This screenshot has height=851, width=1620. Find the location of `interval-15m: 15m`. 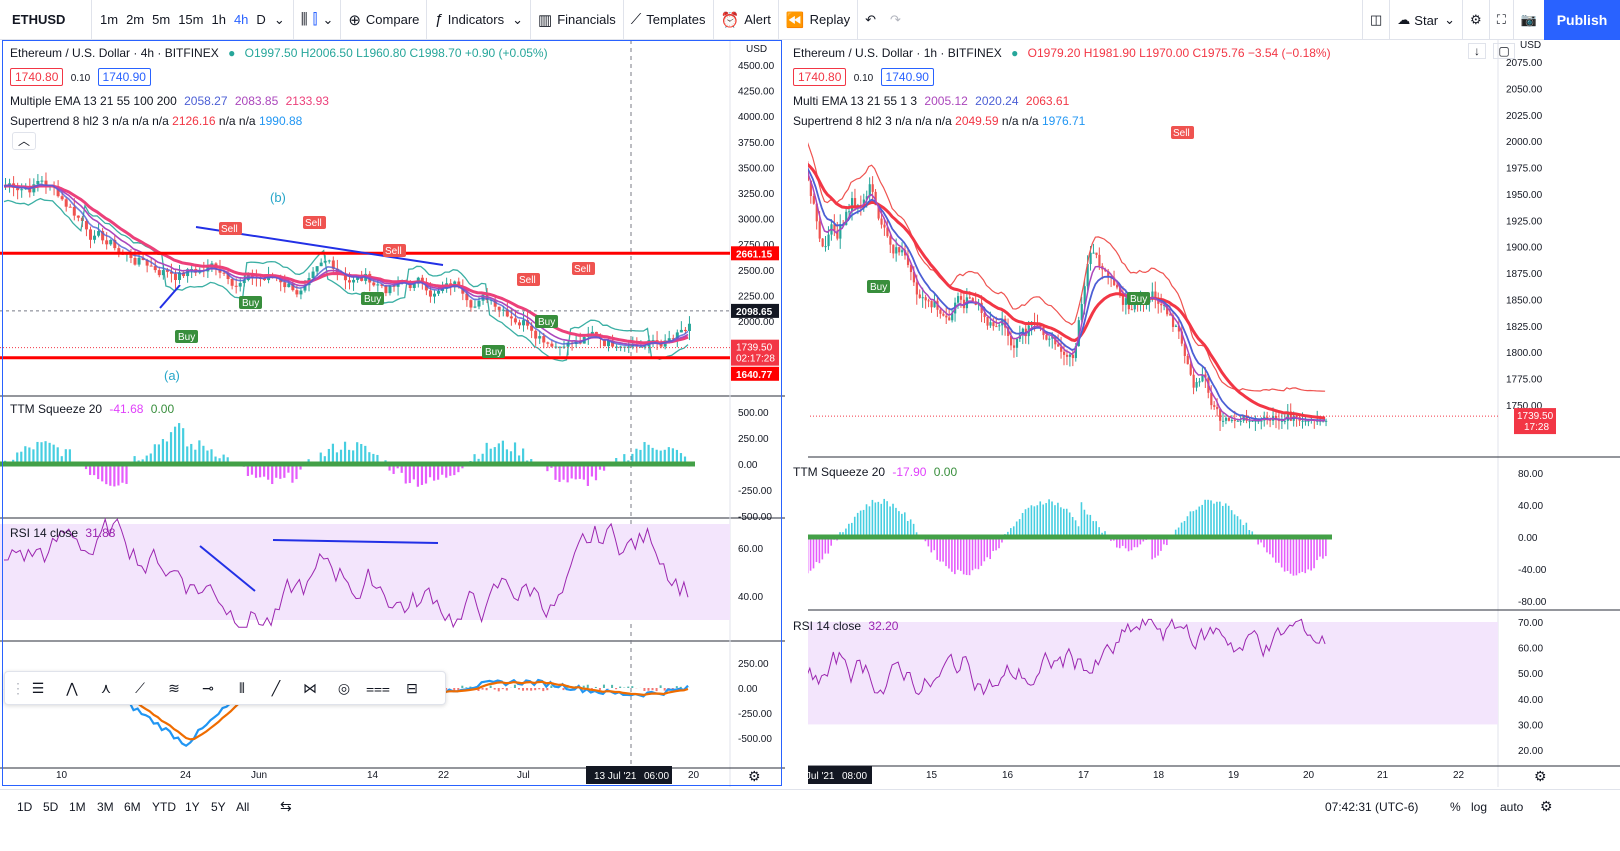

interval-15m: 15m is located at coordinates (191, 19).